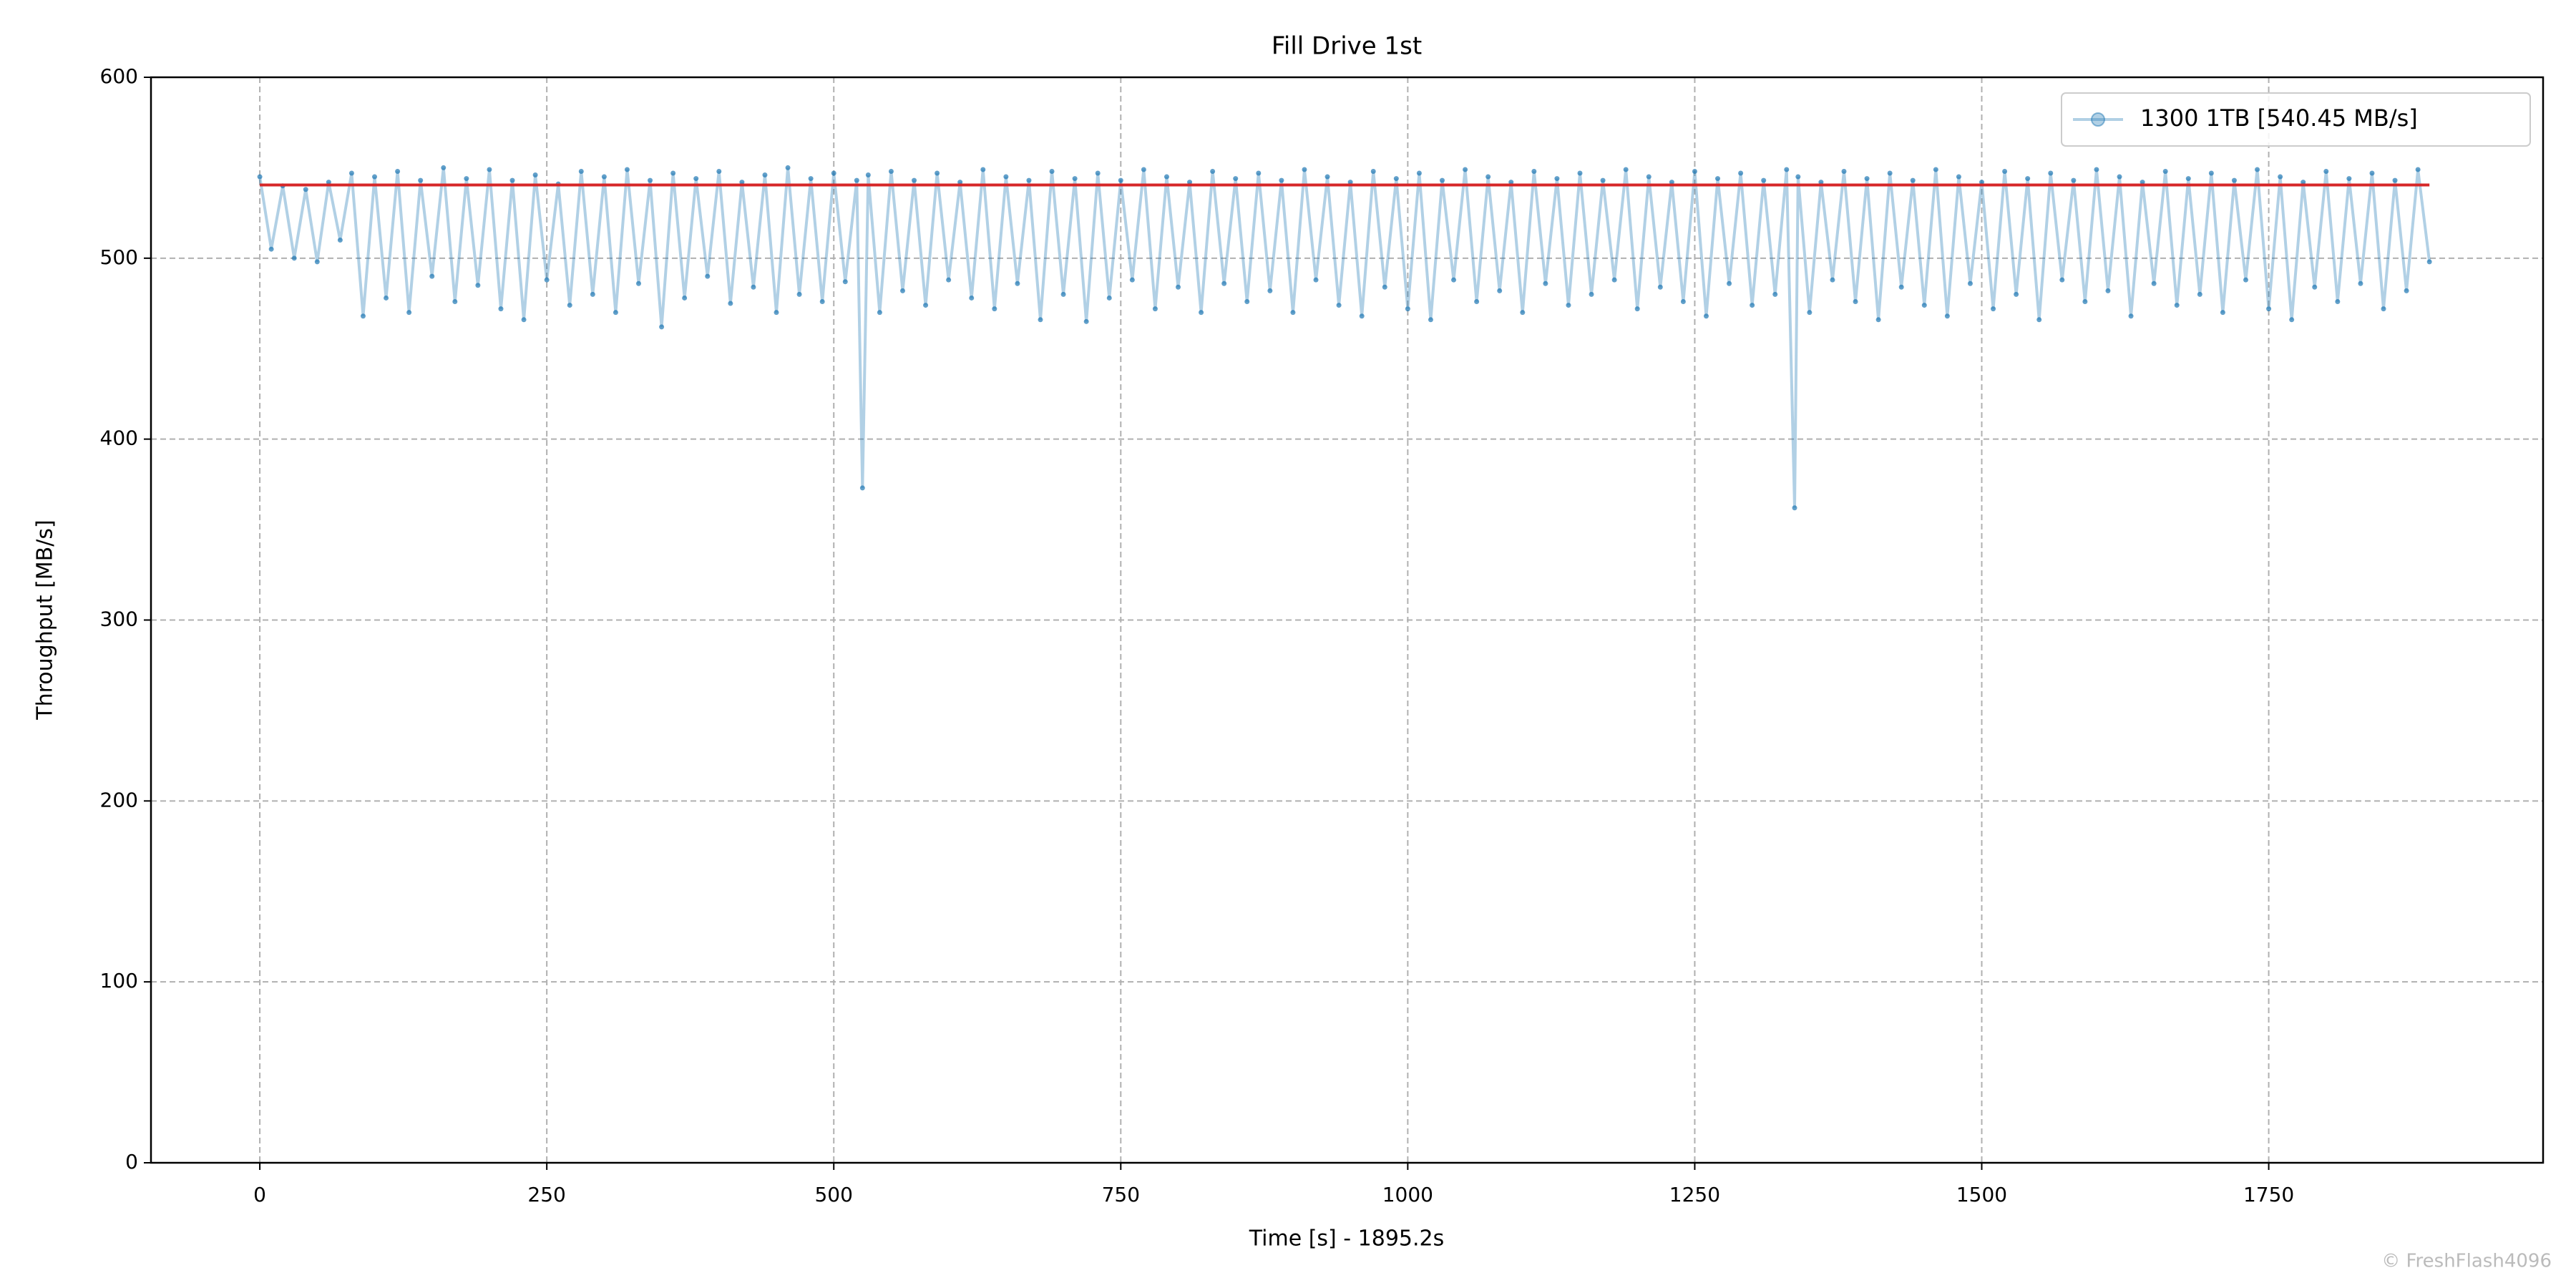  I want to click on x-tick-label: 250, so click(546, 1194).